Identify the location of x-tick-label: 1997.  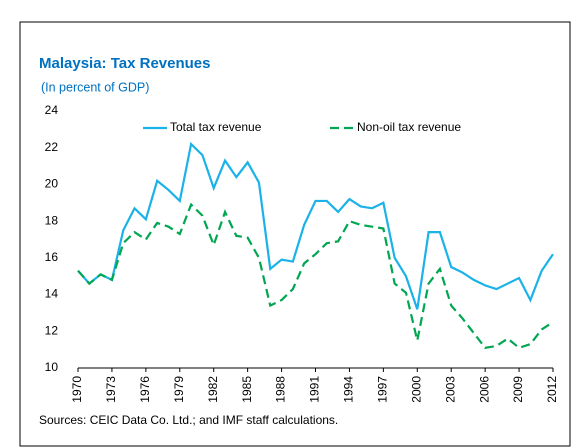
(383, 389).